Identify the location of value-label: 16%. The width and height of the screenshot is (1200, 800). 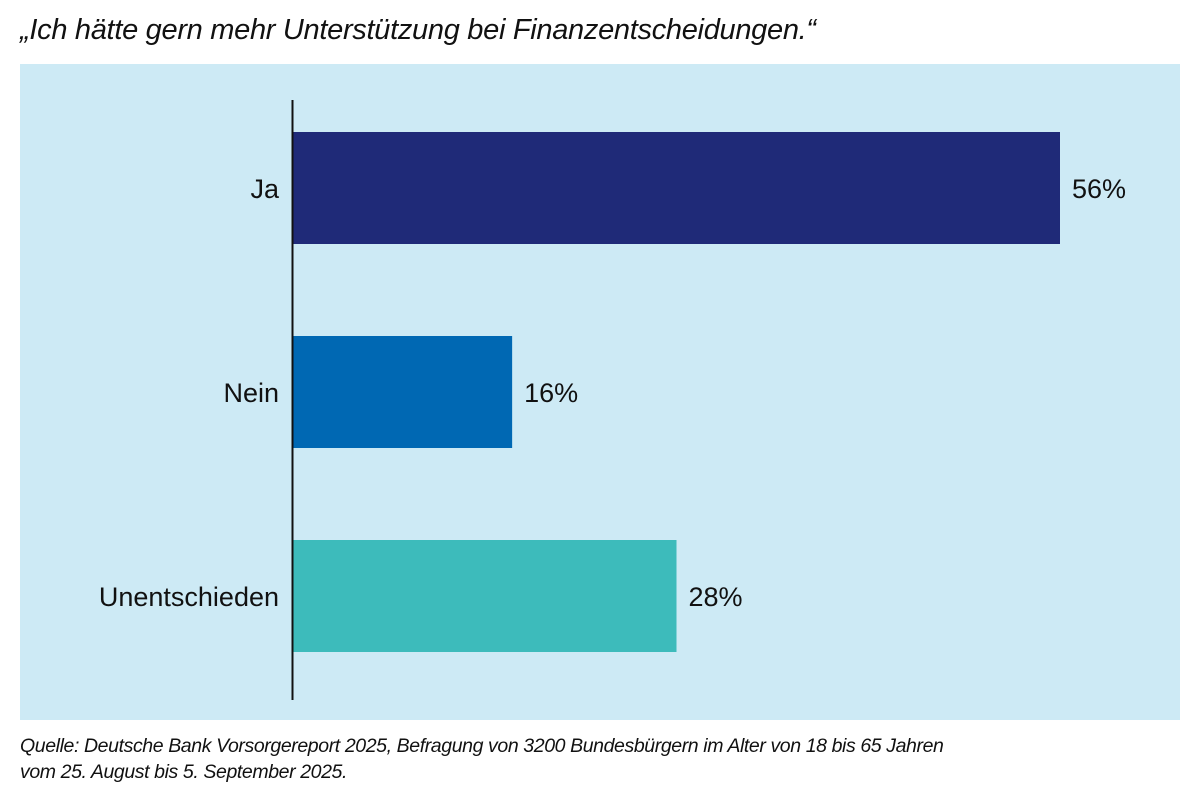
(551, 393).